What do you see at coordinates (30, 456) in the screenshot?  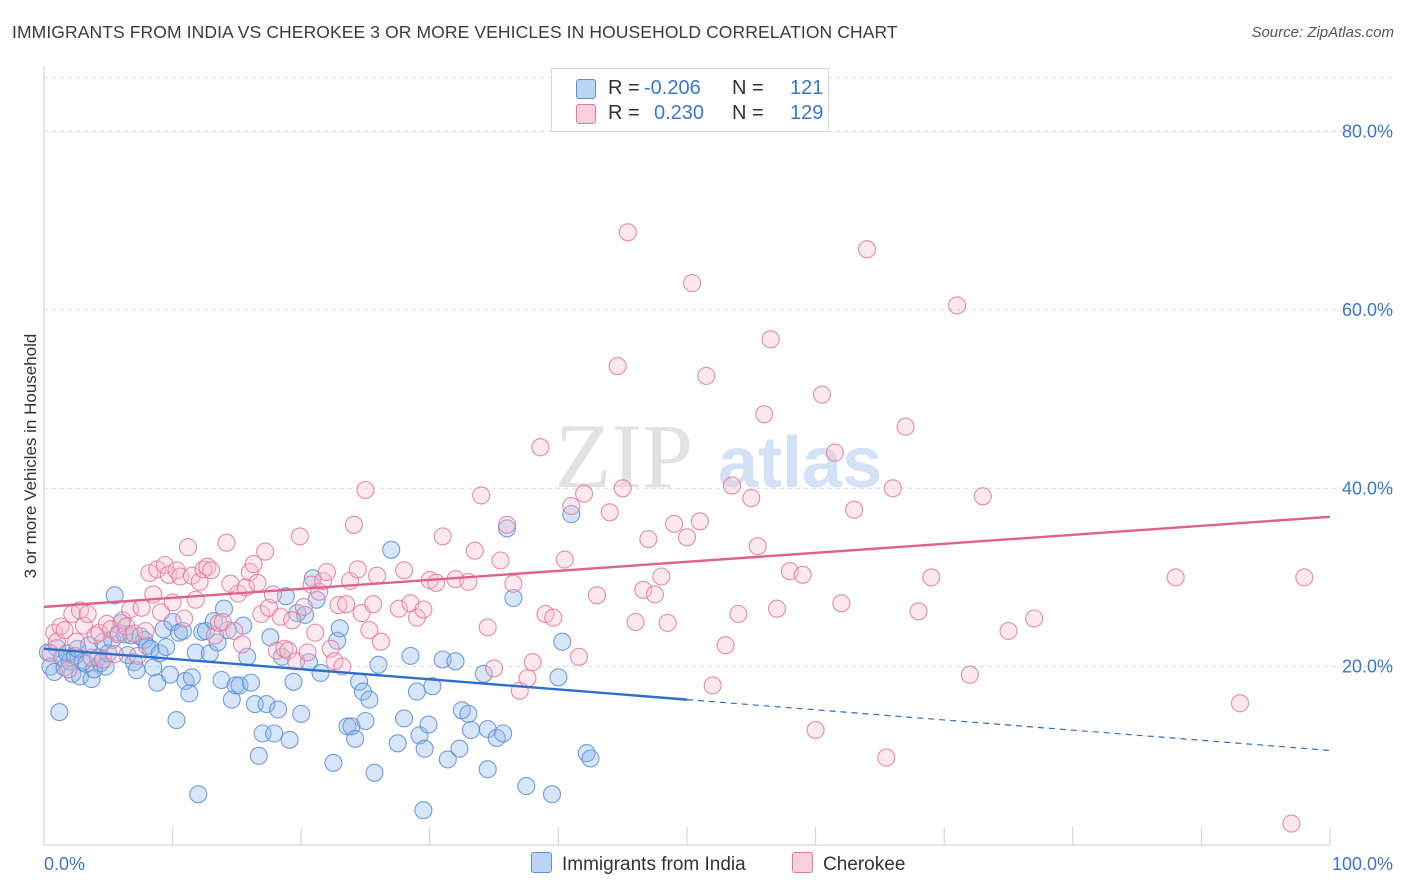 I see `y-axis-label: 3 or more Vehicles in Household` at bounding box center [30, 456].